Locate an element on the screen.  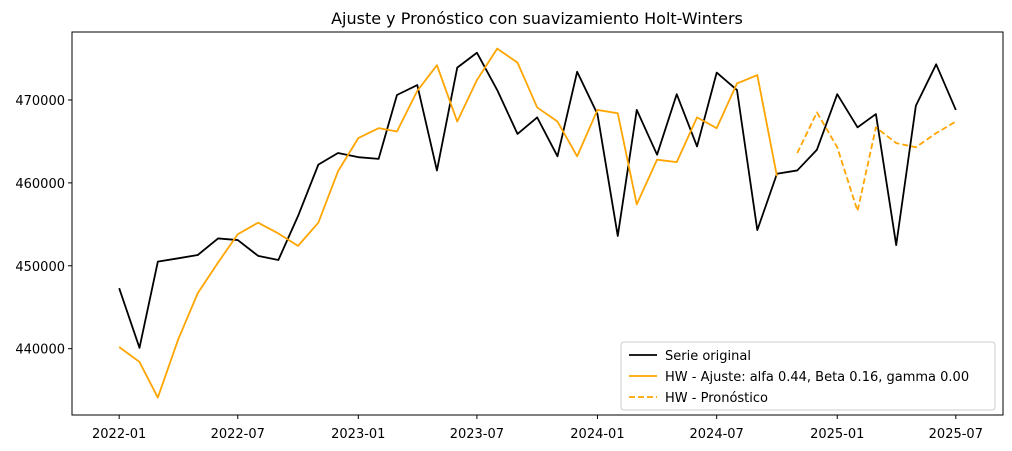
x-tick-label: 2025-07 is located at coordinates (956, 434).